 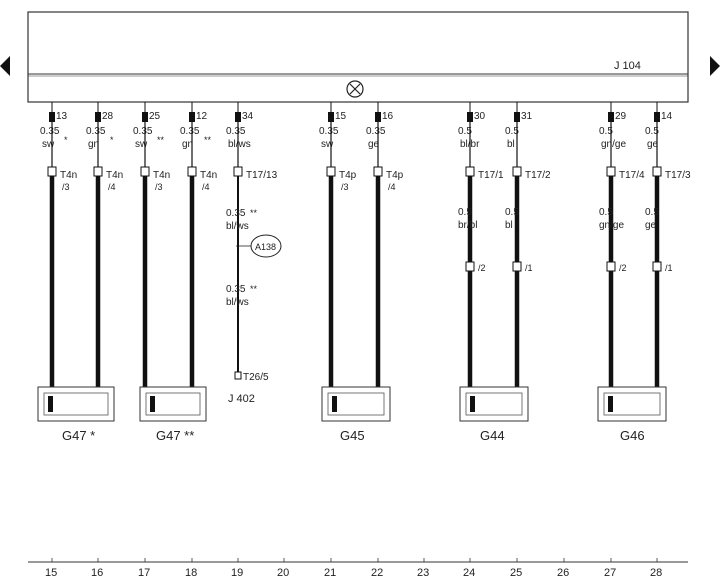 I want to click on component-2: G47 **, so click(x=173, y=414).